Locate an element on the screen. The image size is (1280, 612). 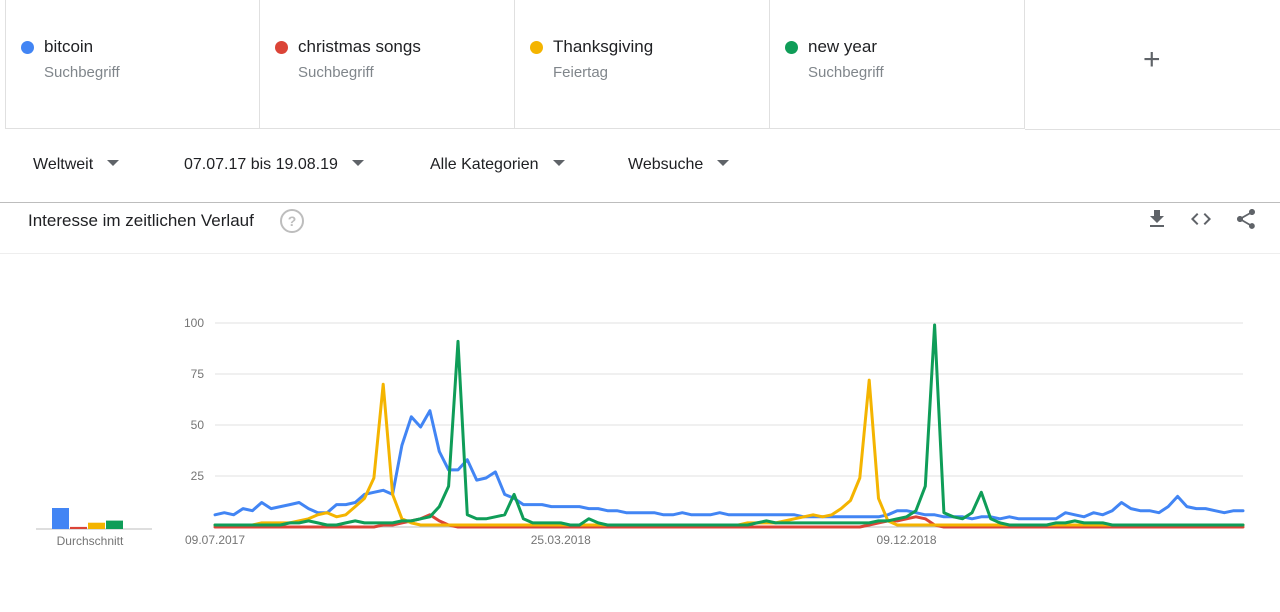
add-term-button: + is located at coordinates (1152, 59).